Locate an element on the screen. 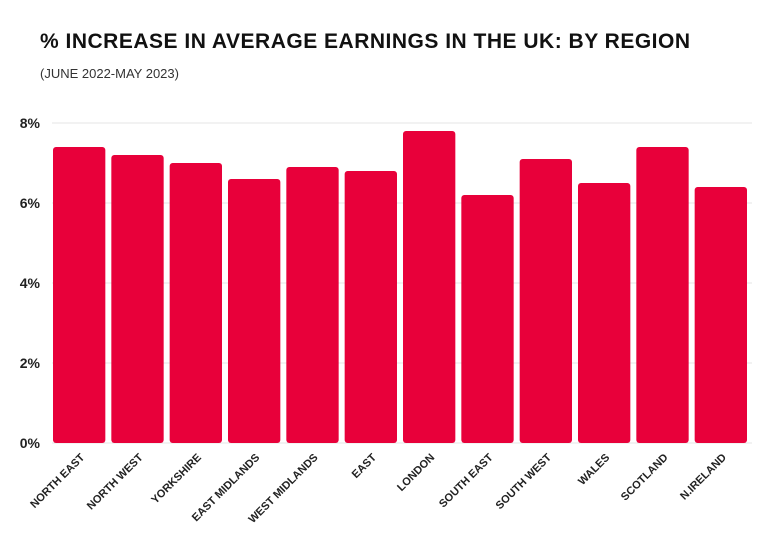  y-tick-label: 8% is located at coordinates (30, 123).